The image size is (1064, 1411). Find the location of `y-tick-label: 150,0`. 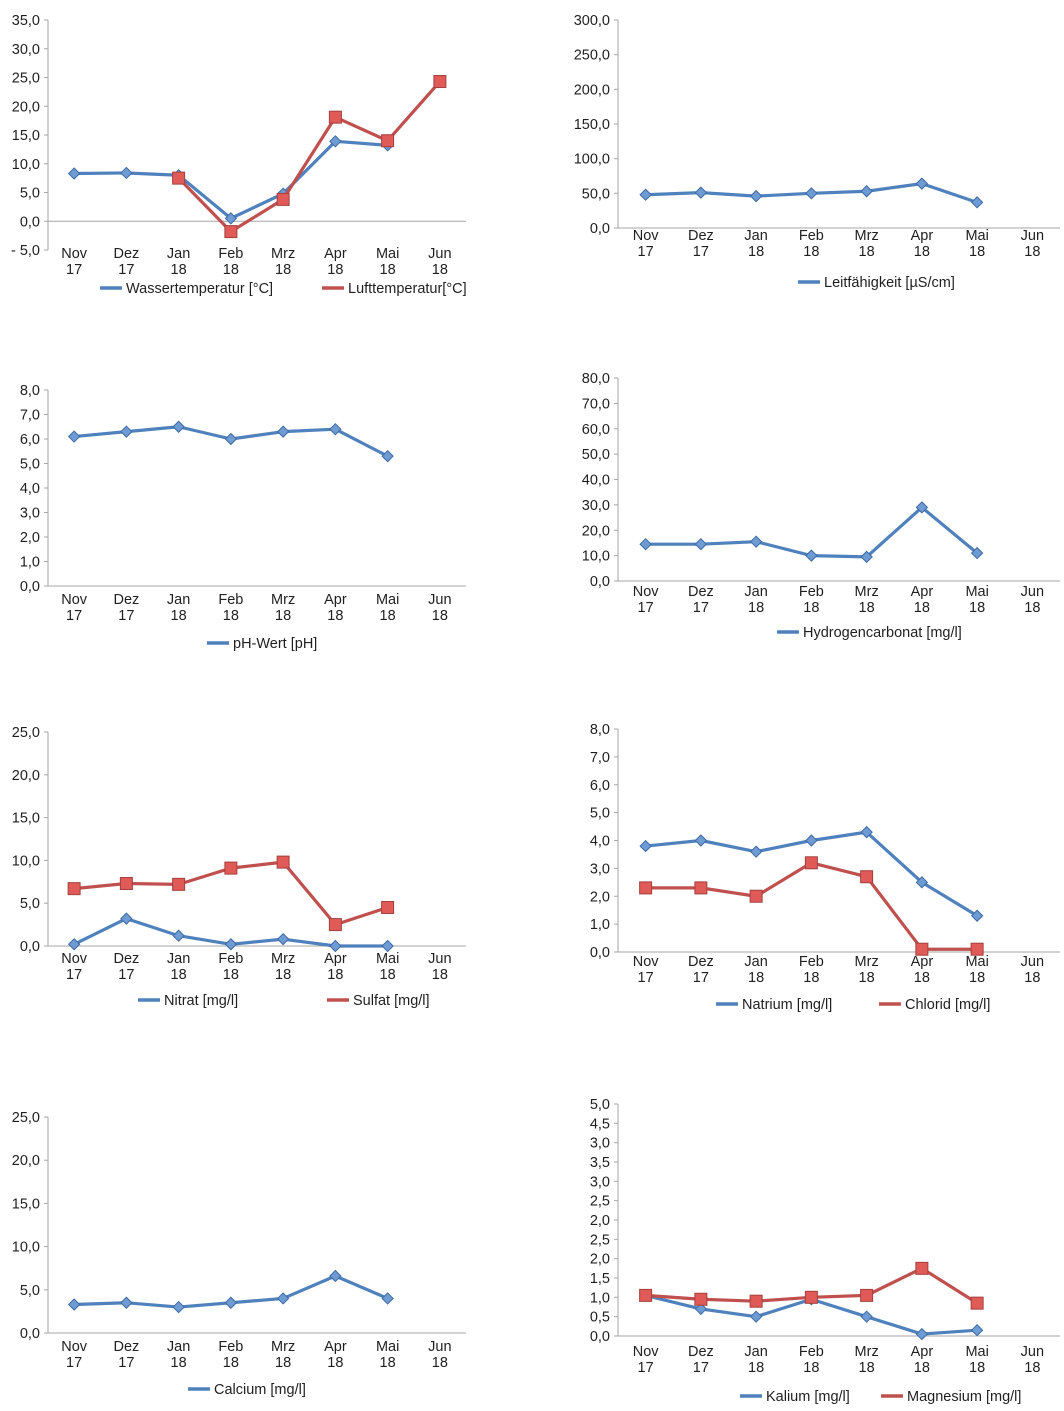

y-tick-label: 150,0 is located at coordinates (592, 125).